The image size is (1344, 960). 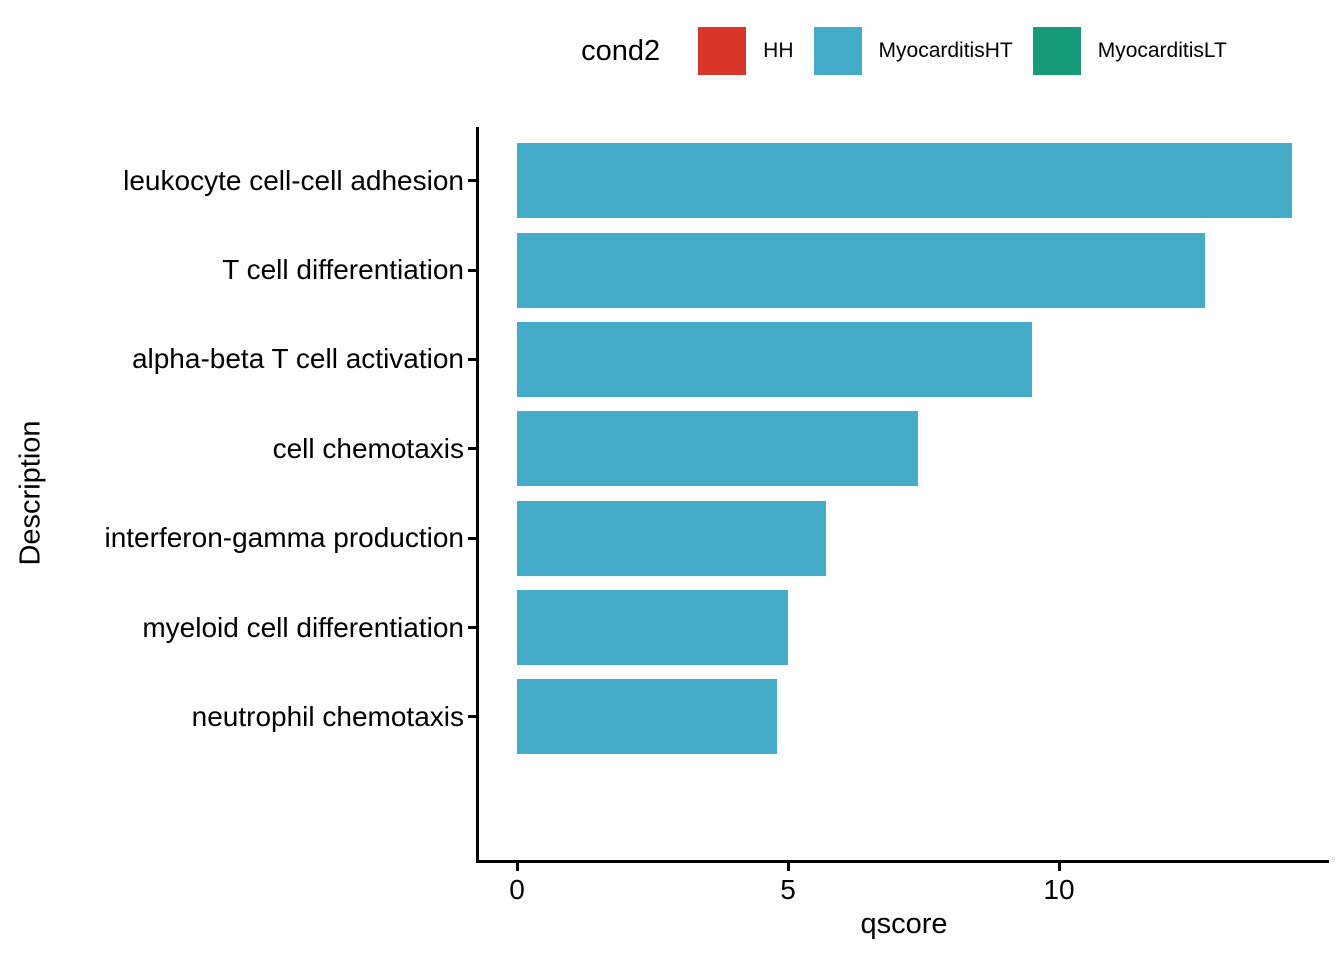 I want to click on y-tick-label: interferon-gamma production, so click(x=284, y=538).